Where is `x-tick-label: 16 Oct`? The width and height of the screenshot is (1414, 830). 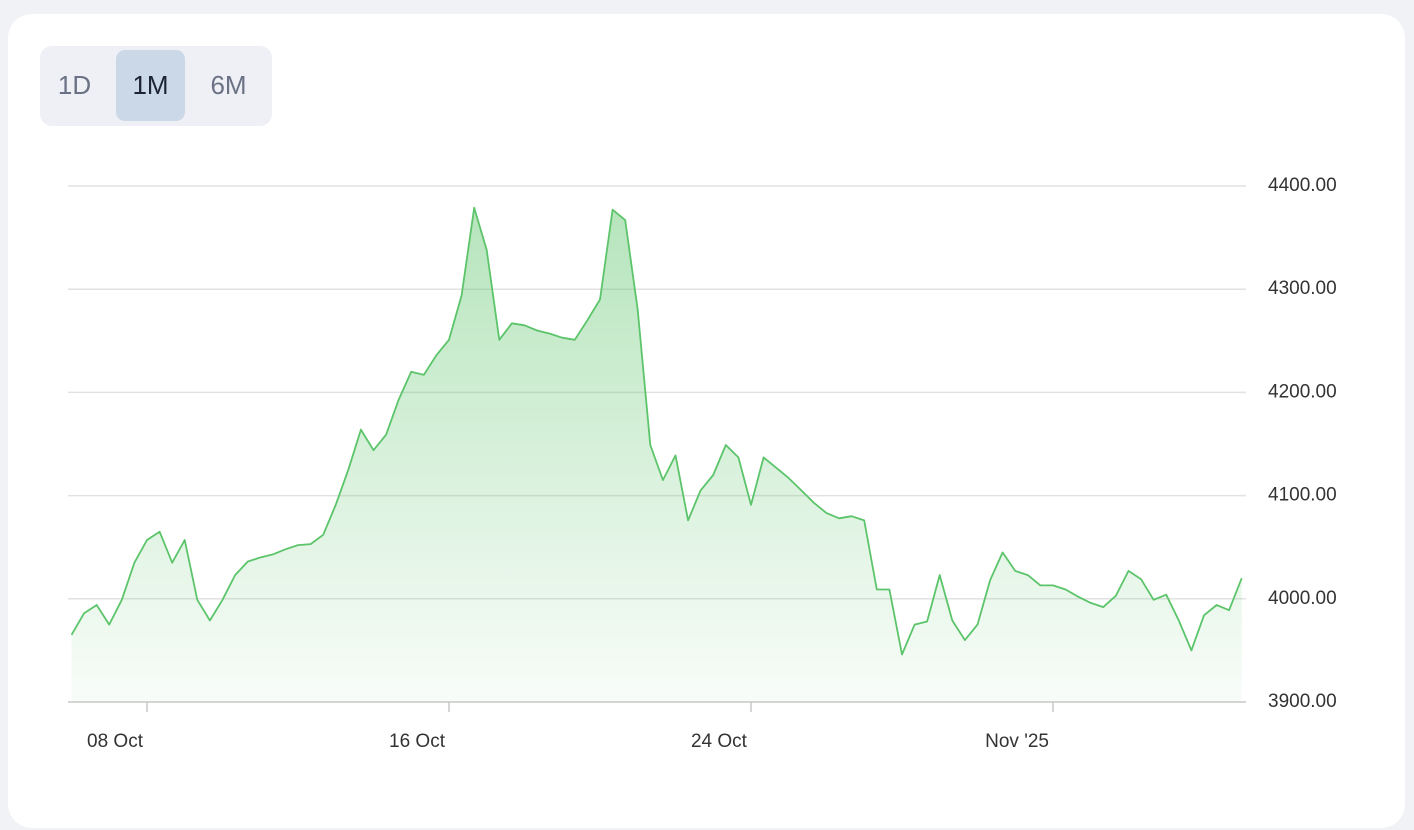 x-tick-label: 16 Oct is located at coordinates (417, 741).